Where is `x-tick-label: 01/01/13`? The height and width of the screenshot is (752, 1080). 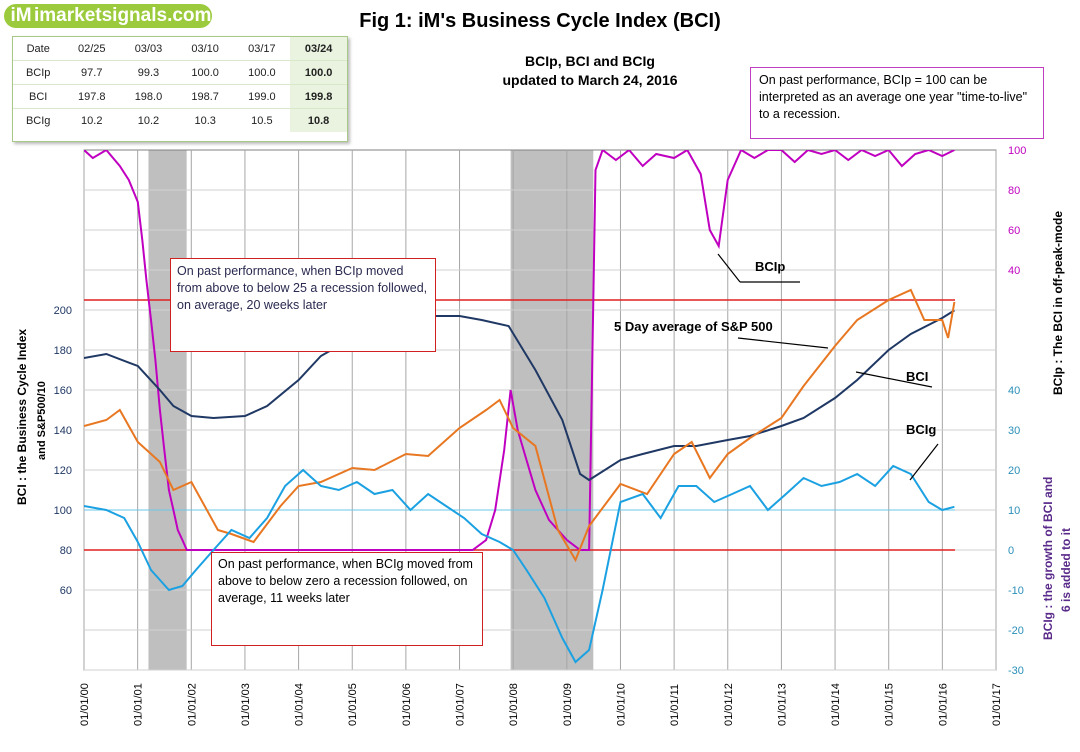 x-tick-label: 01/01/13 is located at coordinates (782, 704).